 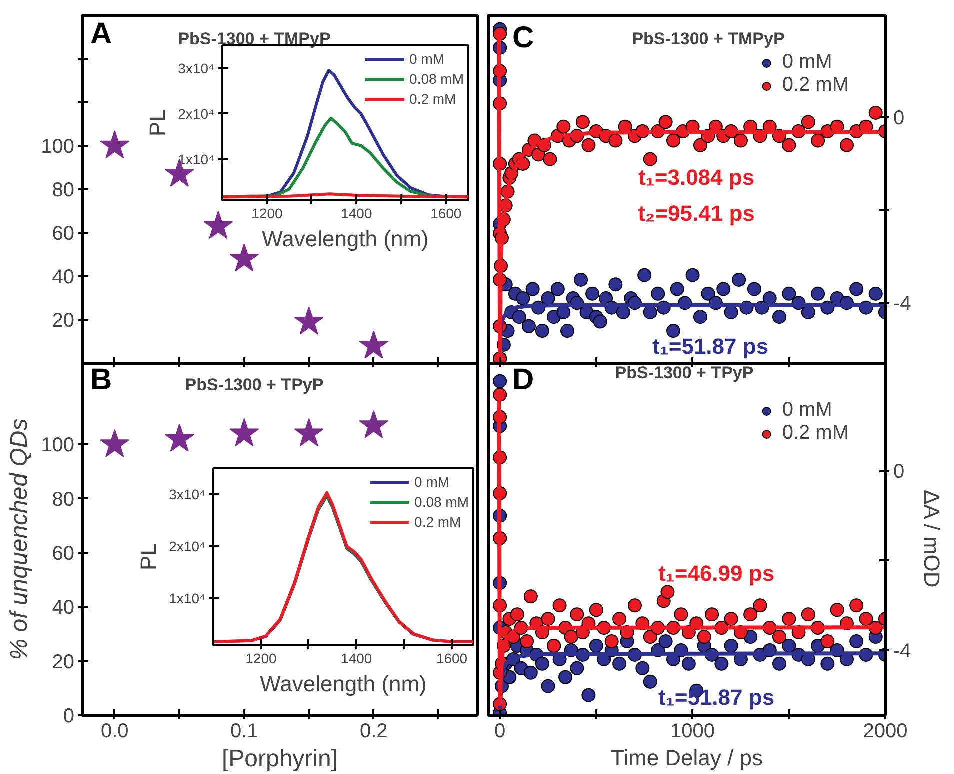 I want to click on annotation: t₁=46.99 ps, so click(x=716, y=573).